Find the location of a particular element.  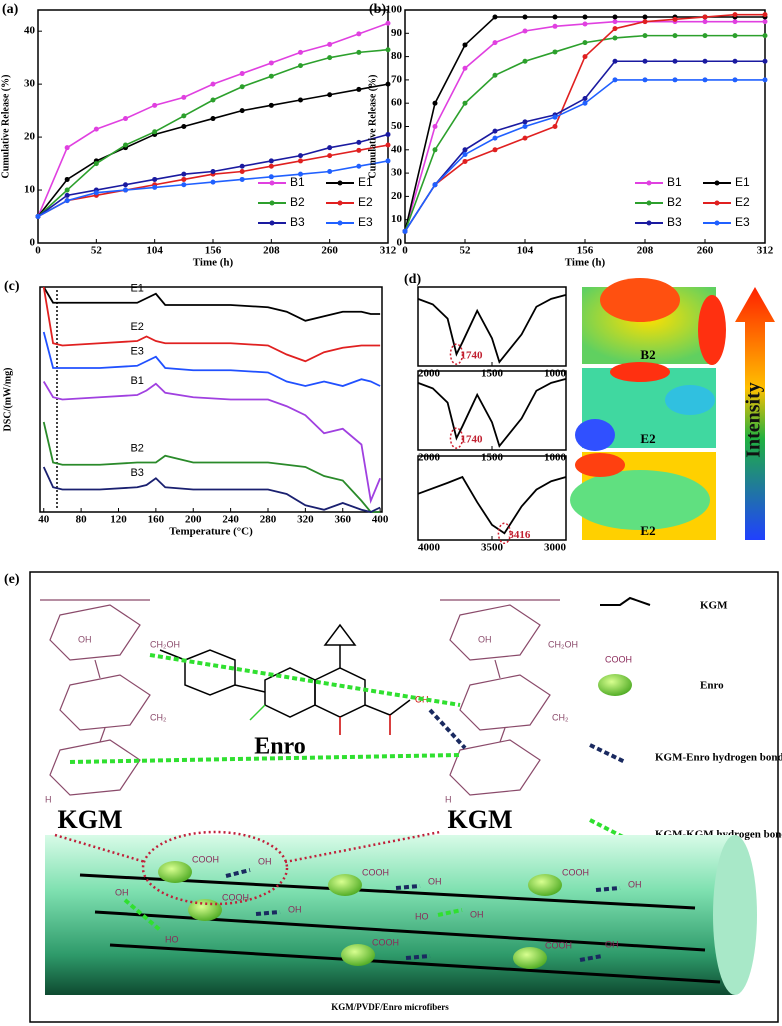

x-tick-label: 120 is located at coordinates (118, 520).